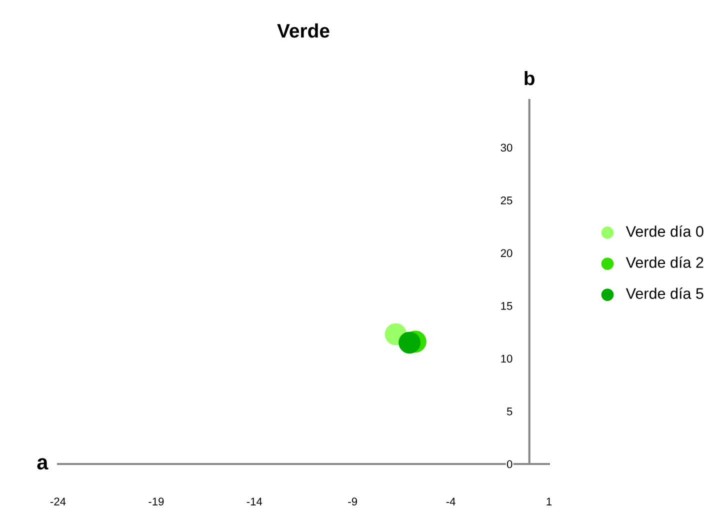  I want to click on x-tick-label: -4, so click(451, 502).